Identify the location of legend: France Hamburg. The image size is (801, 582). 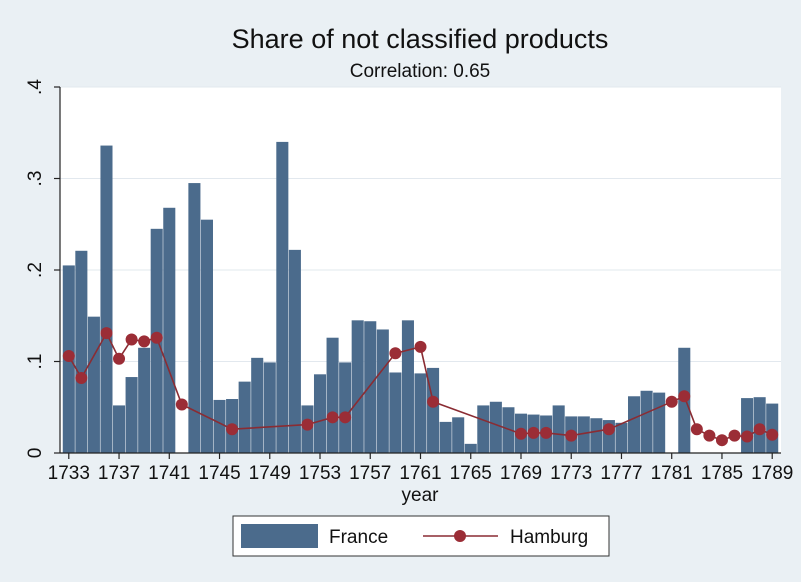
(421, 536).